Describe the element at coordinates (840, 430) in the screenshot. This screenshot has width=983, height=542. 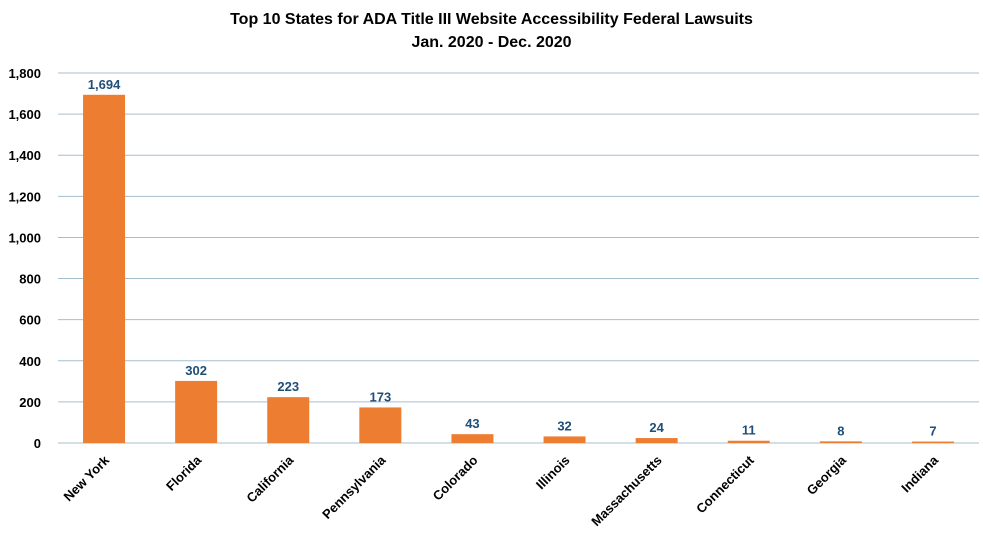
I see `data-label: 8` at that location.